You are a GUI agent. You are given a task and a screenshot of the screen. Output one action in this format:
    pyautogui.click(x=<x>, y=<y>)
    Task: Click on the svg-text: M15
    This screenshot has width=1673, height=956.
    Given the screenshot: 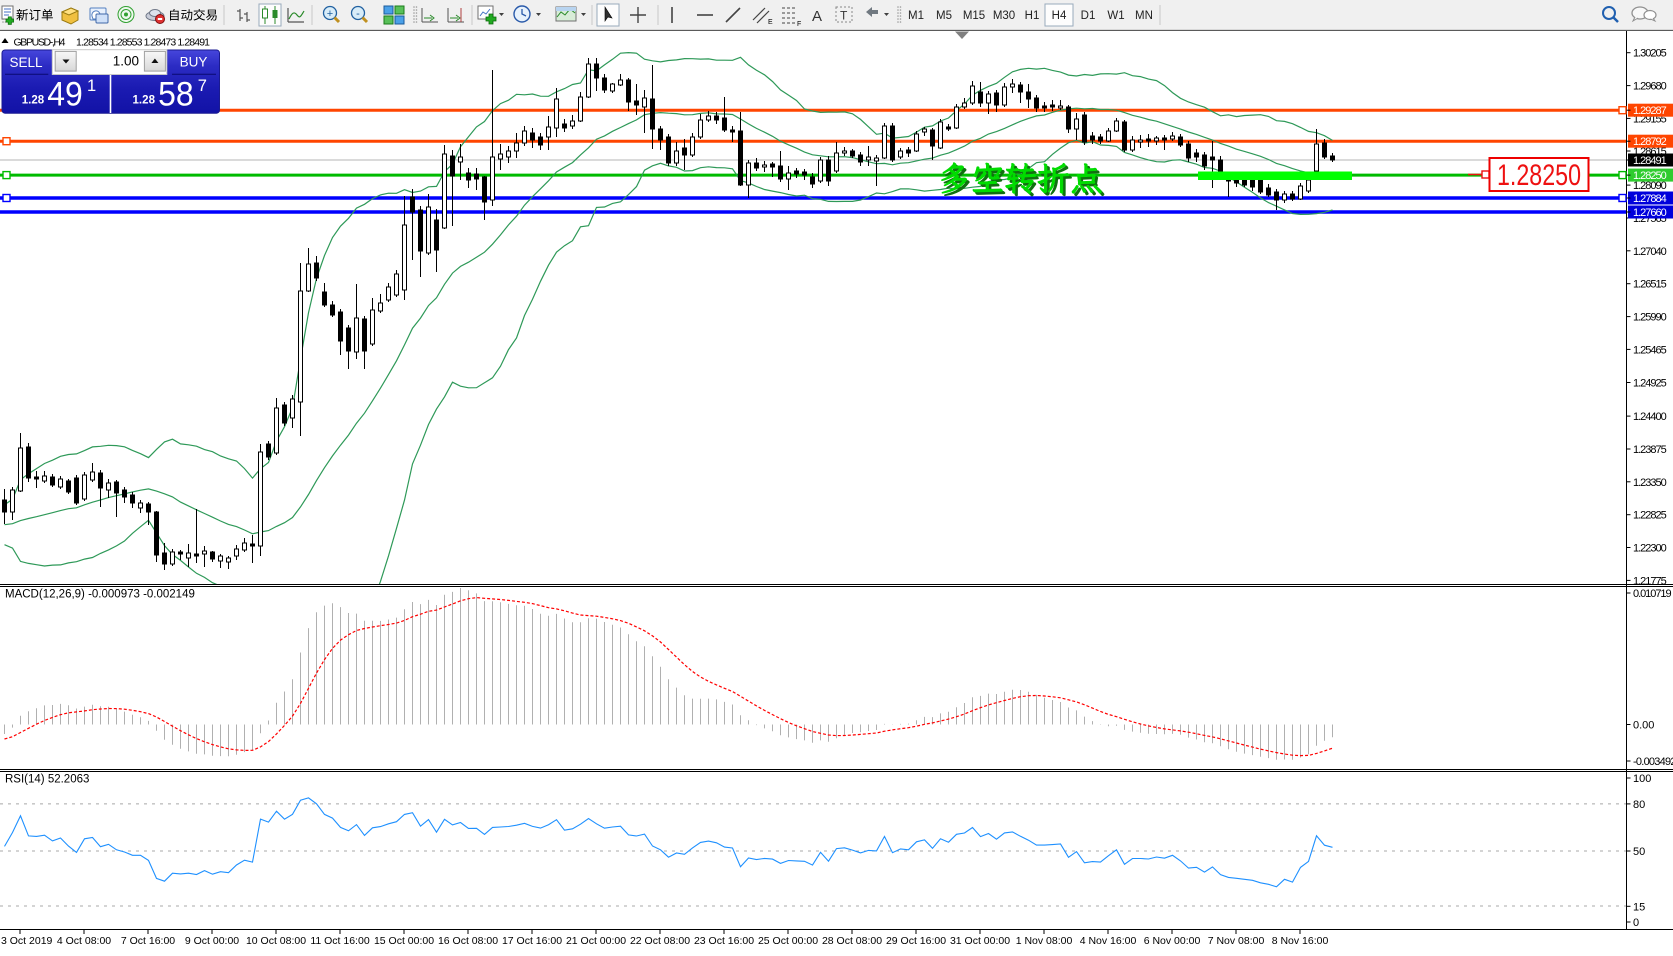 What is the action you would take?
    pyautogui.click(x=974, y=16)
    